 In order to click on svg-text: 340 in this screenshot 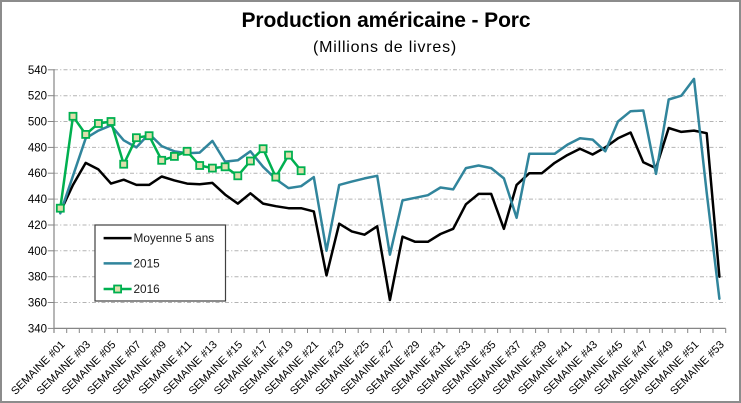, I will do `click(37, 329)`.